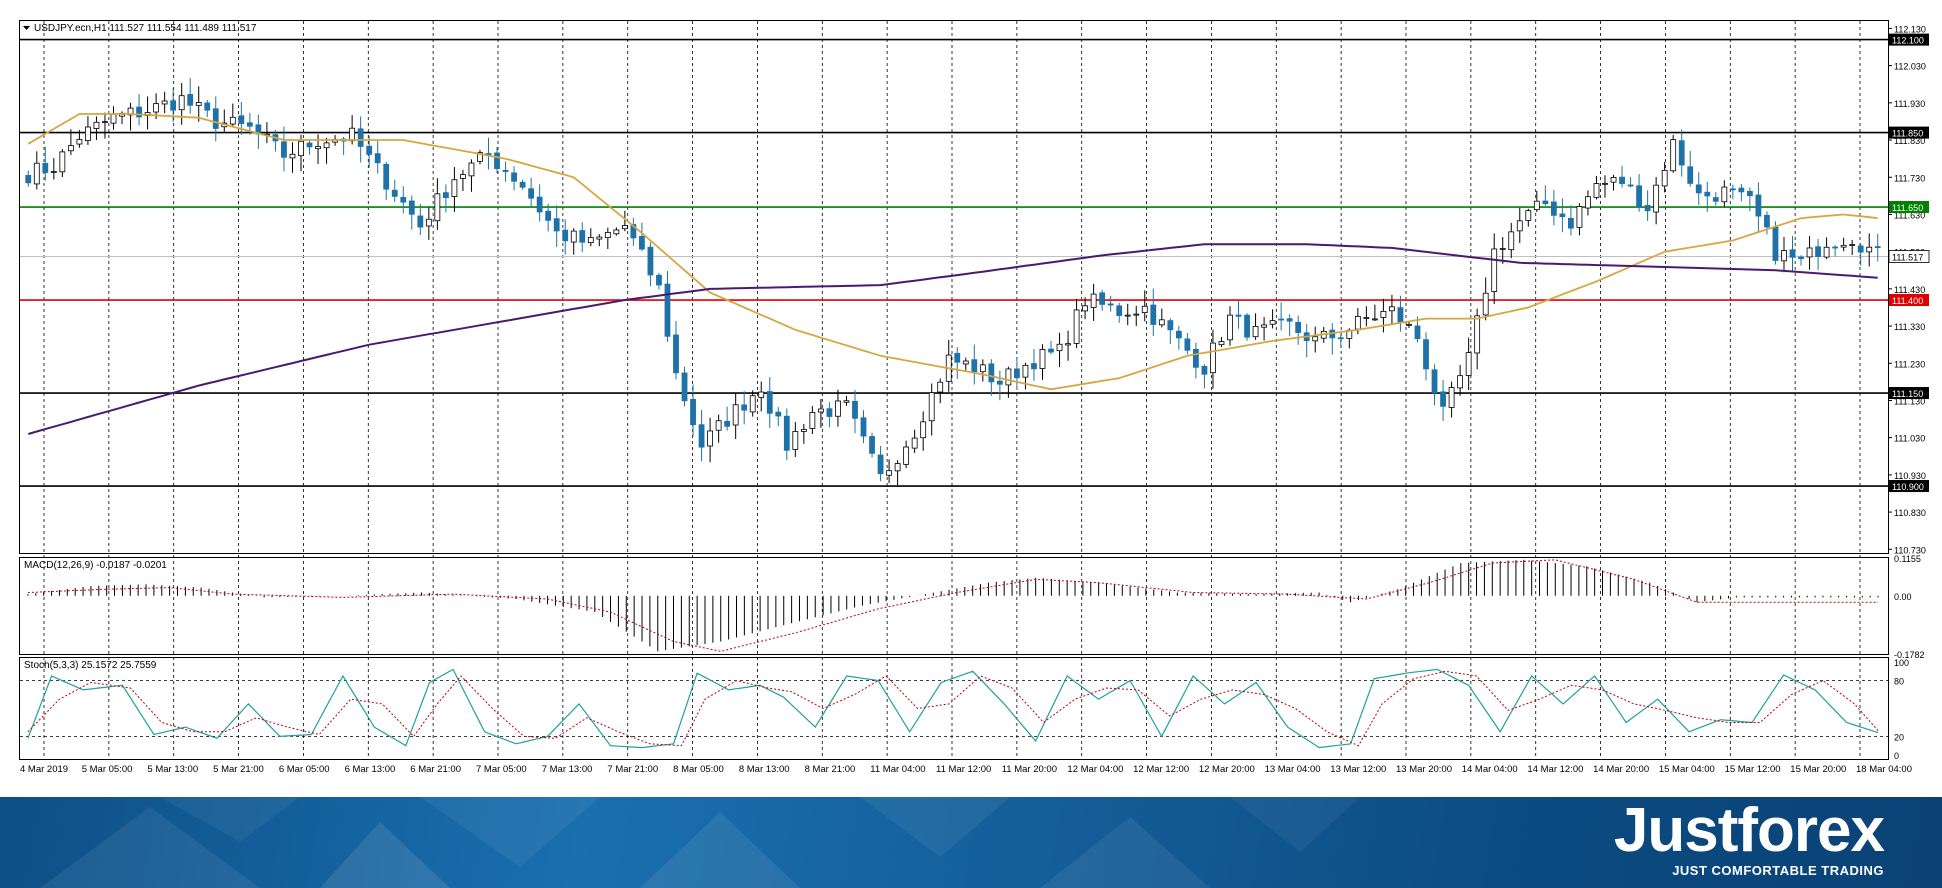 The width and height of the screenshot is (1942, 888). Describe the element at coordinates (1029, 769) in the screenshot. I see `time-tick-label: 11 Mar 20:00` at that location.